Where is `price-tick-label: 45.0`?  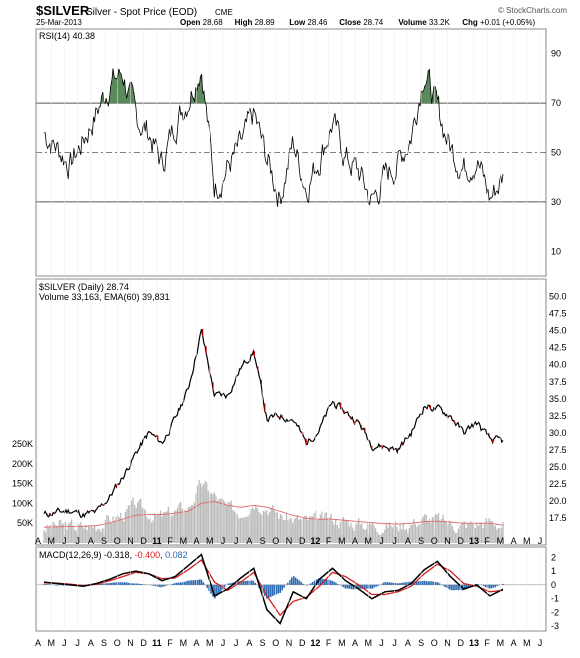
price-tick-label: 45.0 is located at coordinates (558, 331).